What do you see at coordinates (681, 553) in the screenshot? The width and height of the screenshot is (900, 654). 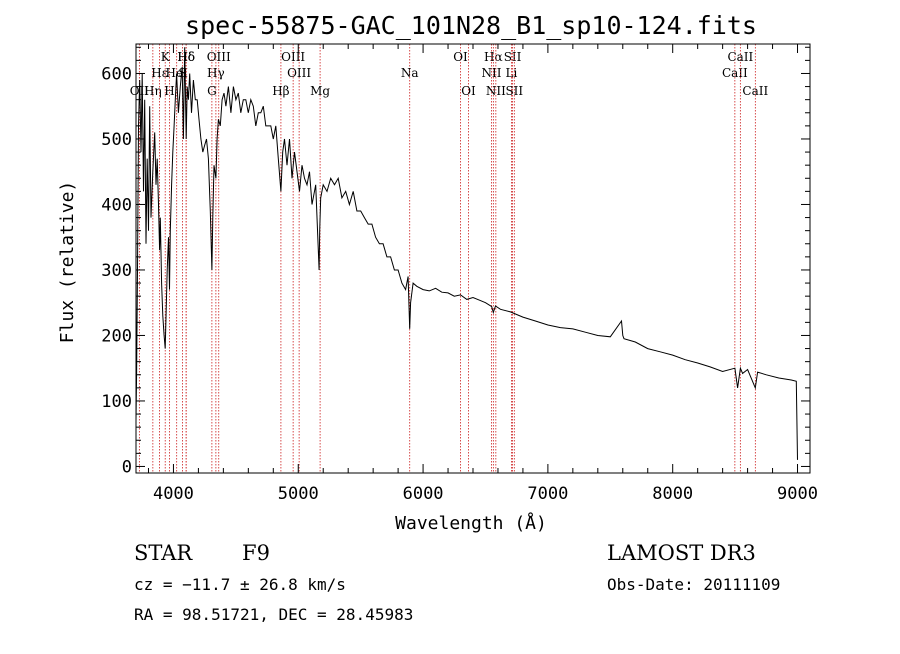 I see `survey-name: LAMOST DR3` at bounding box center [681, 553].